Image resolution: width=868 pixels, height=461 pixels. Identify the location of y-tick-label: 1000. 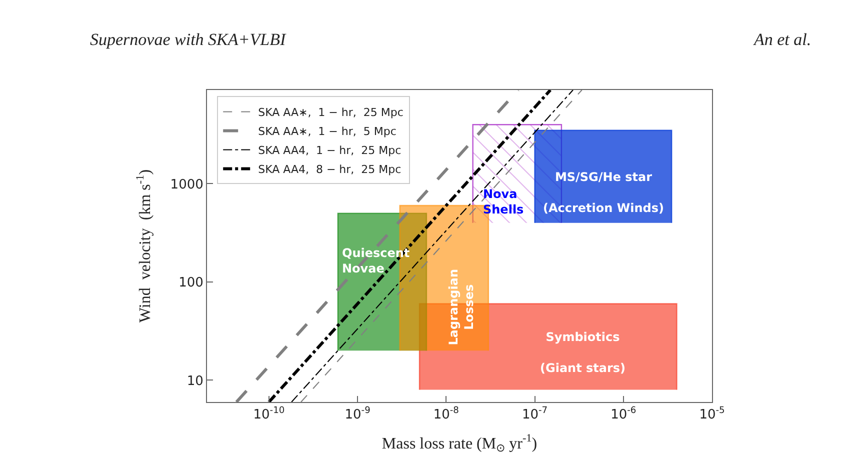
(187, 184).